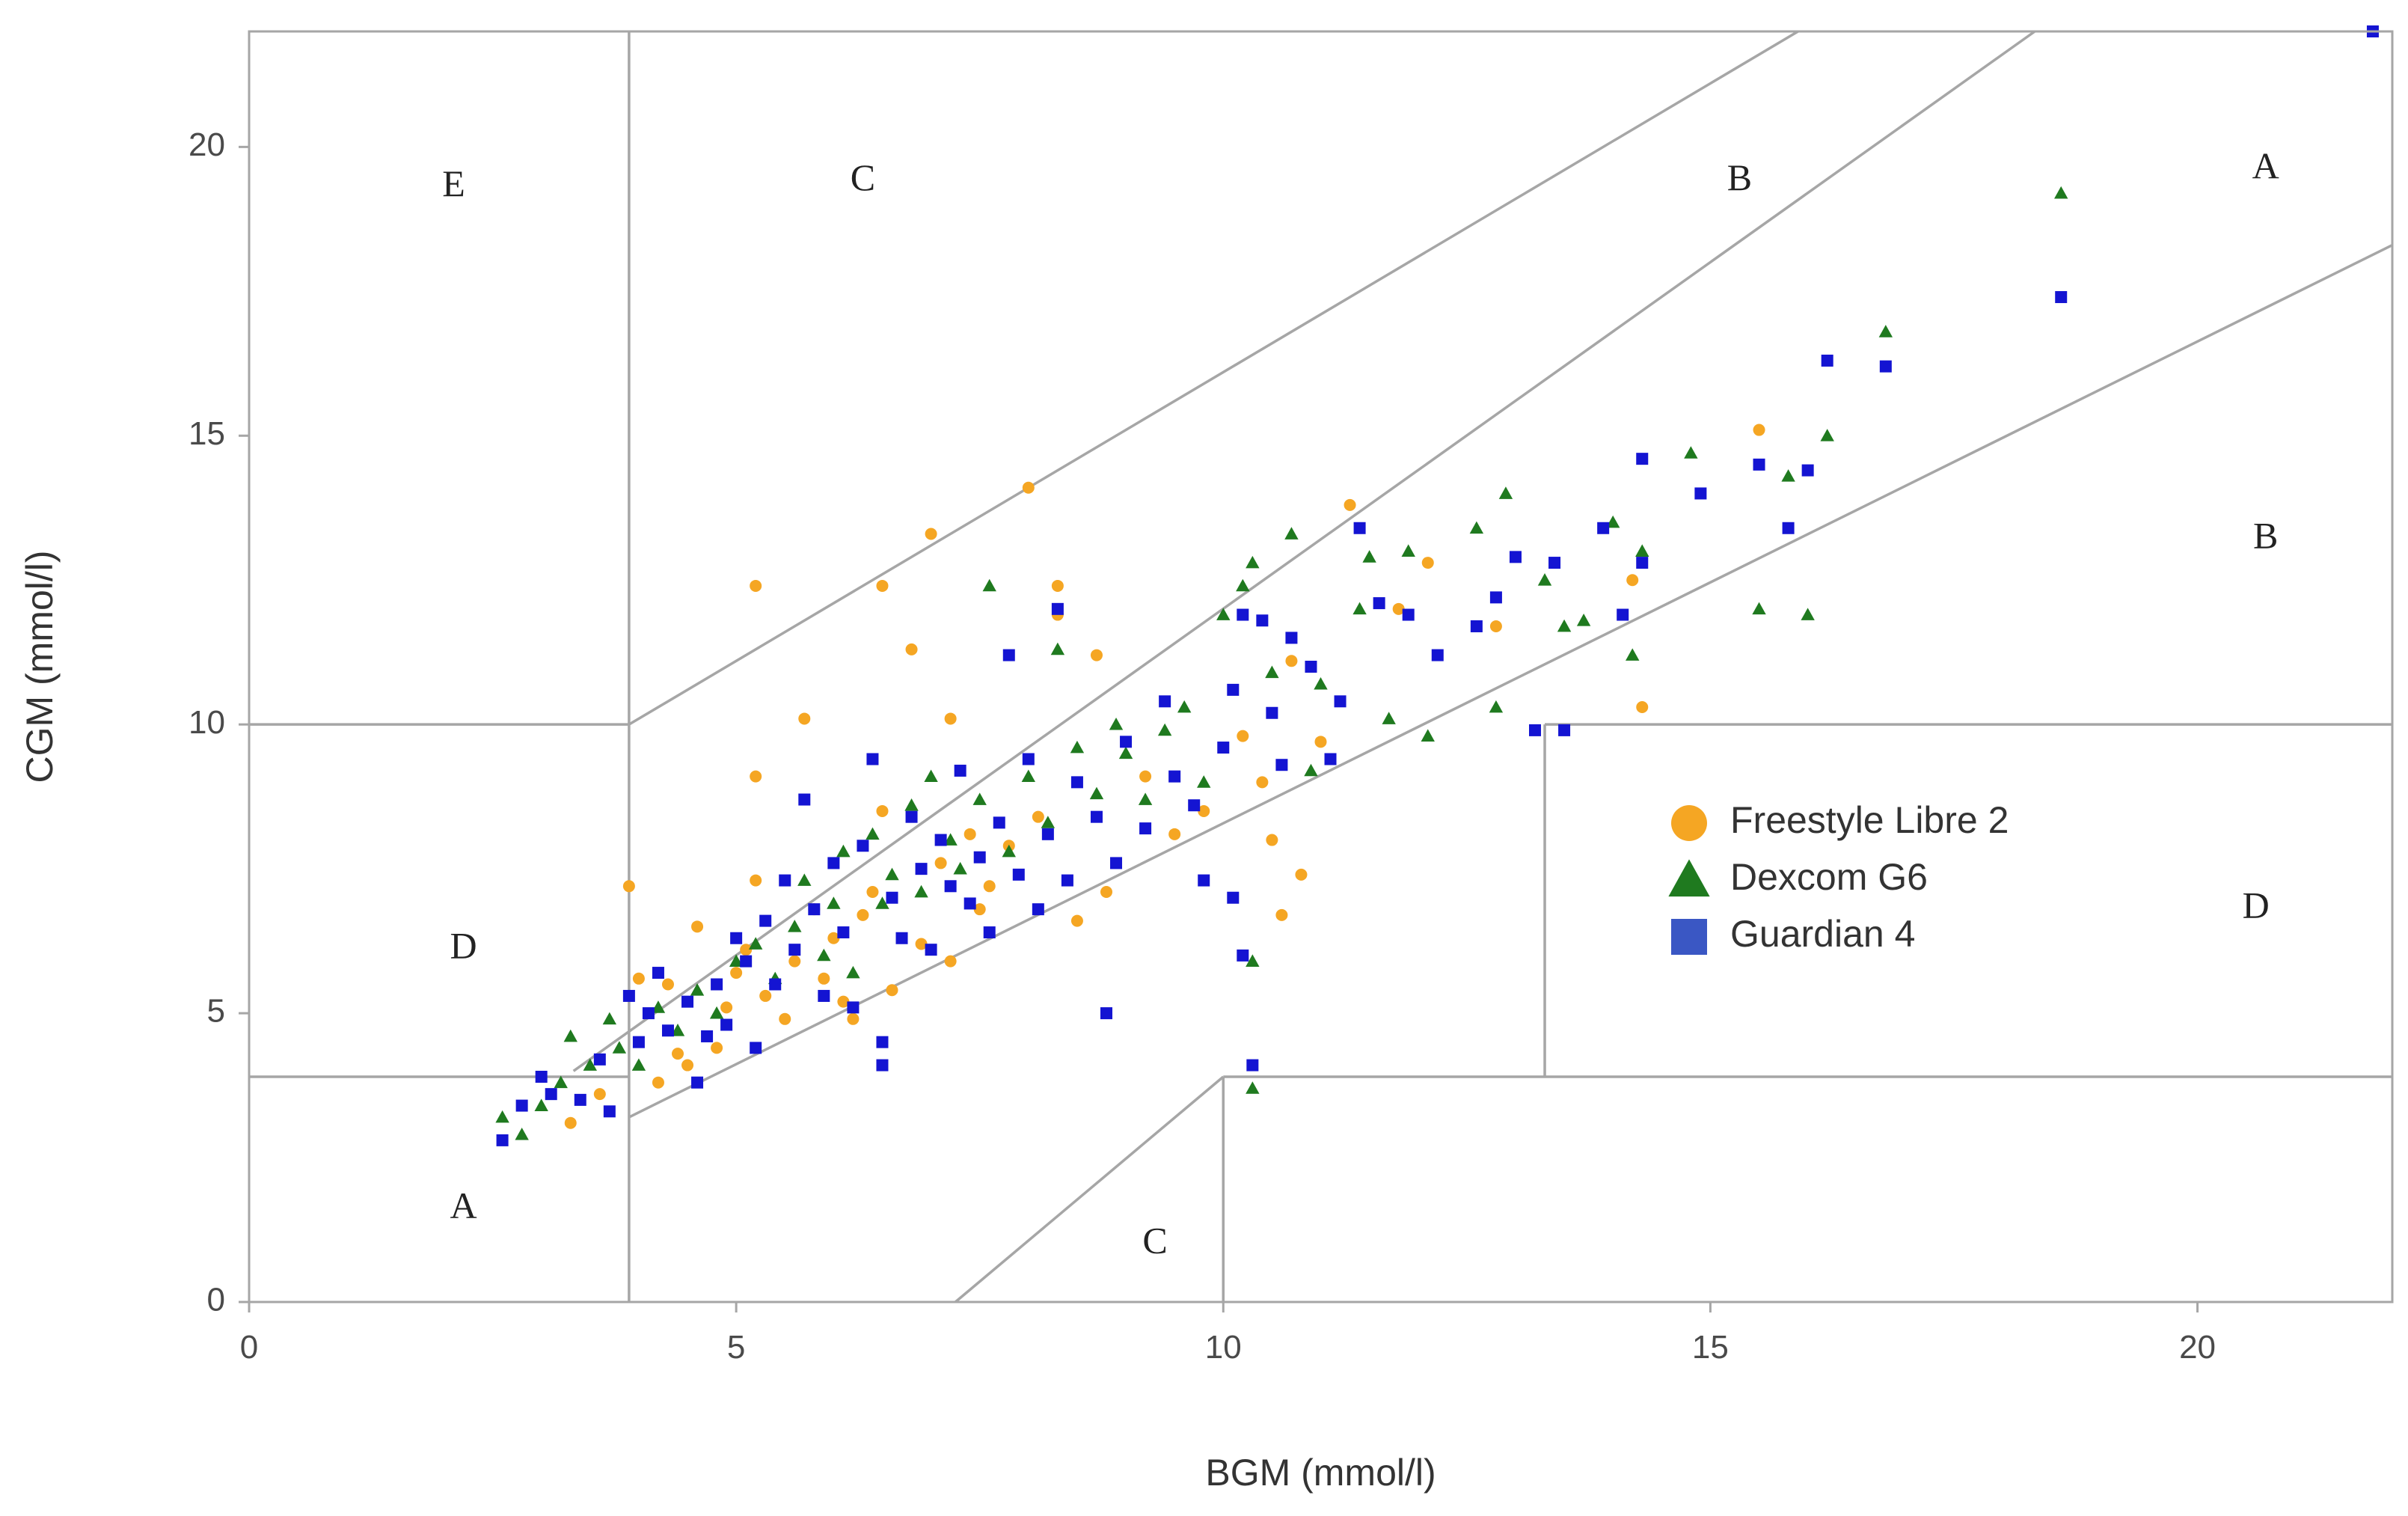 The width and height of the screenshot is (2408, 1516). I want to click on x-tick-label: 10, so click(1224, 1347).